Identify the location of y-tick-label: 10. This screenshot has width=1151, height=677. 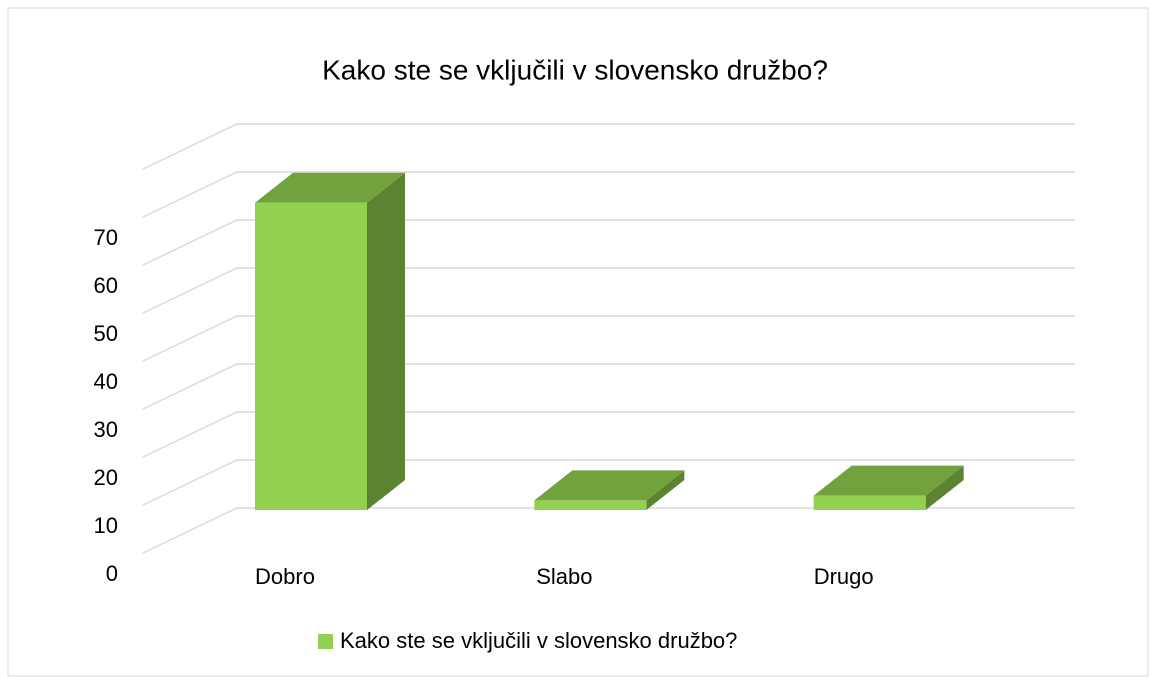
(106, 525).